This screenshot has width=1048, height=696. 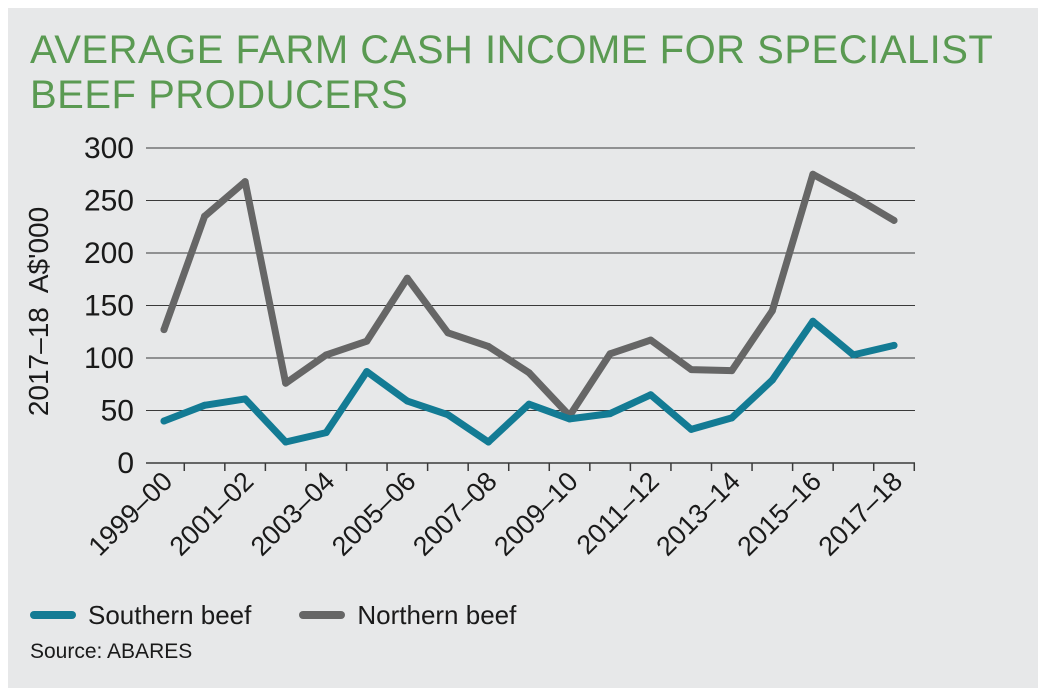 What do you see at coordinates (293, 514) in the screenshot?
I see `x-tick-label-2003–04: 2003–04` at bounding box center [293, 514].